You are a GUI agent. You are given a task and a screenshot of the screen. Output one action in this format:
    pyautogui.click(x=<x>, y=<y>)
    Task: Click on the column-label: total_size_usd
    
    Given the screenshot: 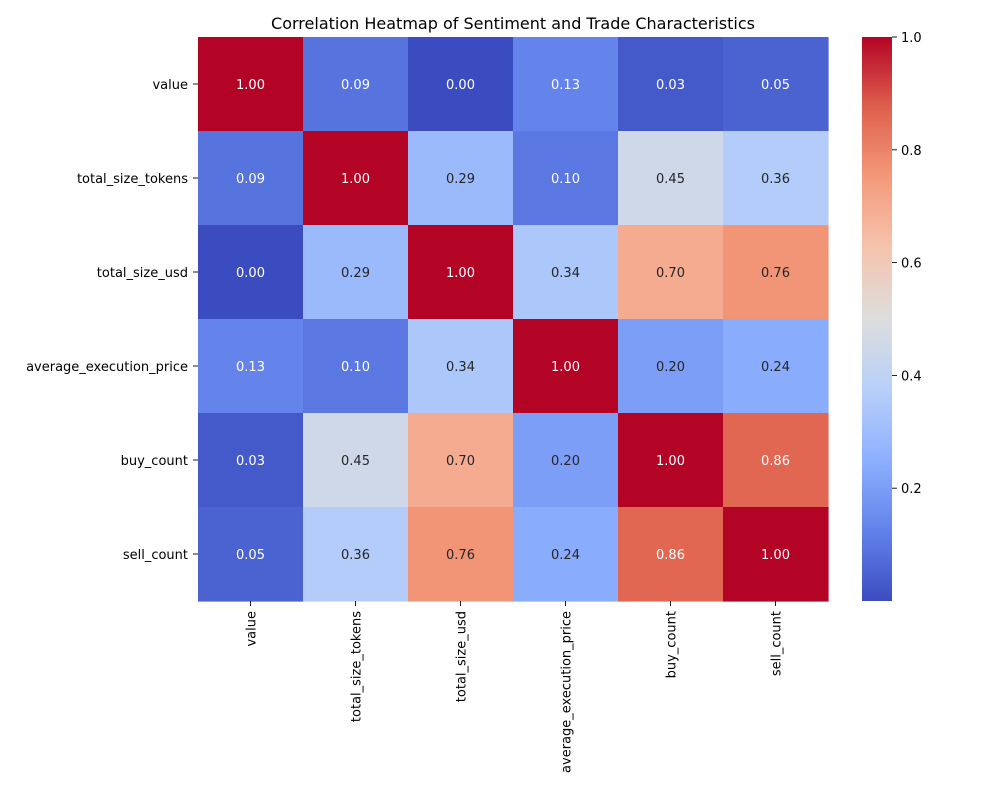 What is the action you would take?
    pyautogui.click(x=462, y=656)
    